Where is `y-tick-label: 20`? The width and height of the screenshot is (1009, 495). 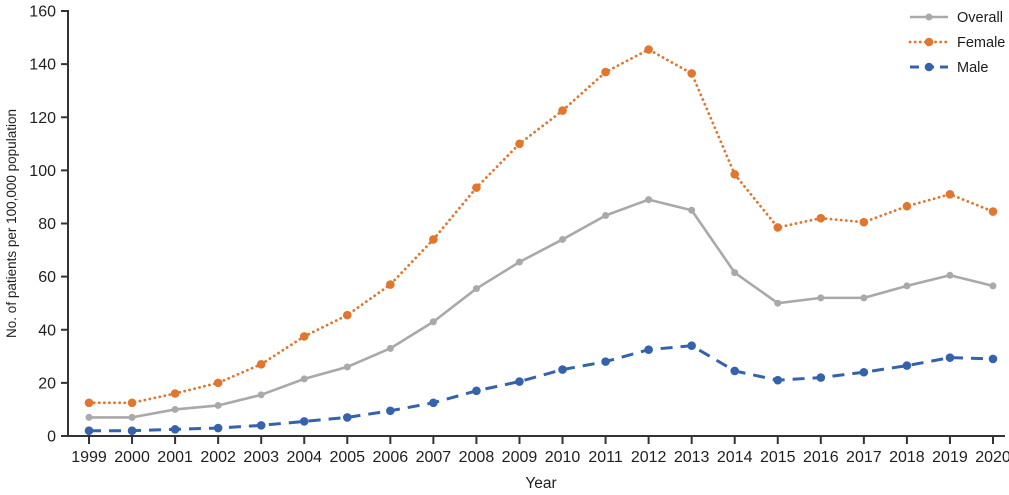
y-tick-label: 20 is located at coordinates (47, 383).